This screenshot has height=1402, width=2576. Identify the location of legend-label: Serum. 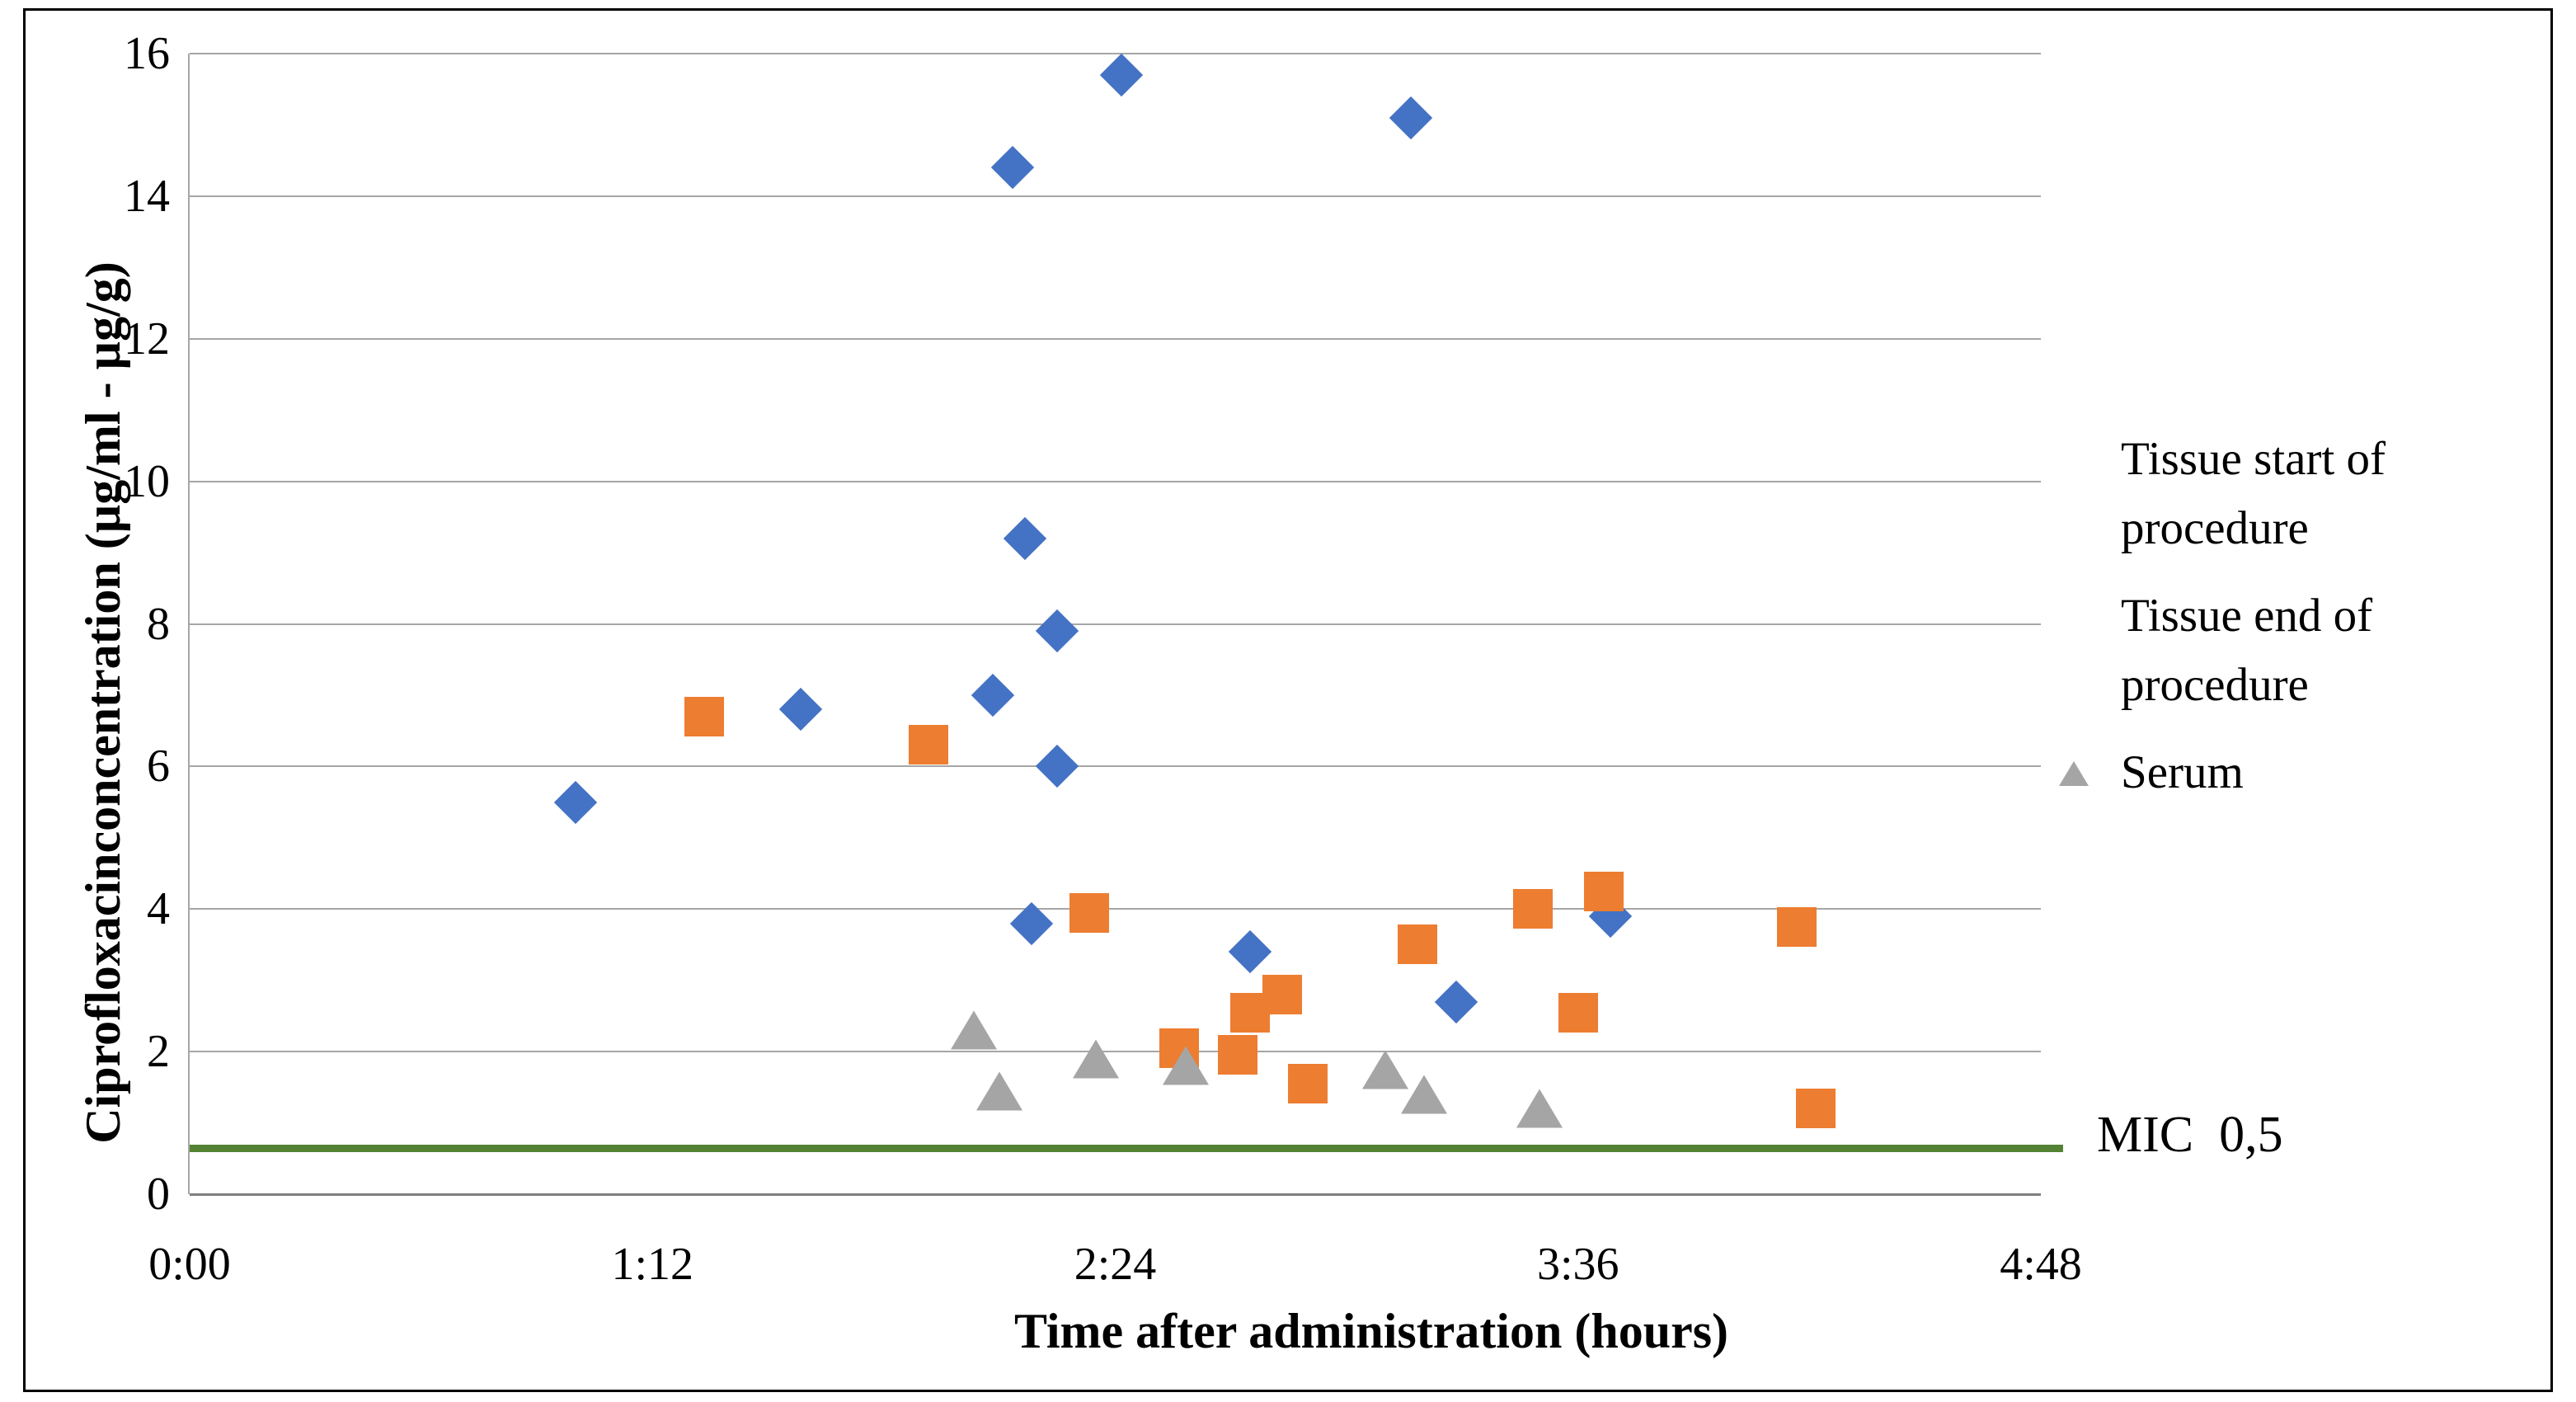
(2182, 772).